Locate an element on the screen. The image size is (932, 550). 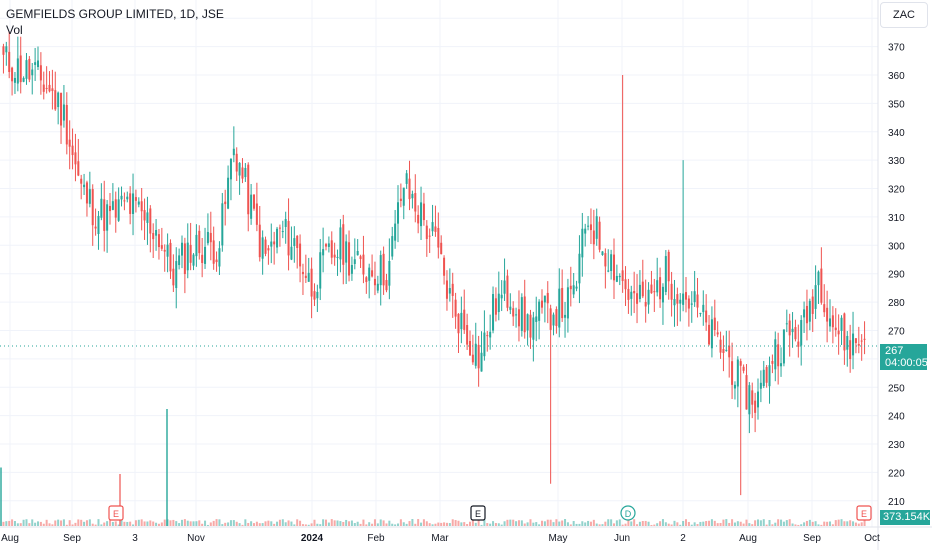
event-earnings: E is located at coordinates (478, 513).